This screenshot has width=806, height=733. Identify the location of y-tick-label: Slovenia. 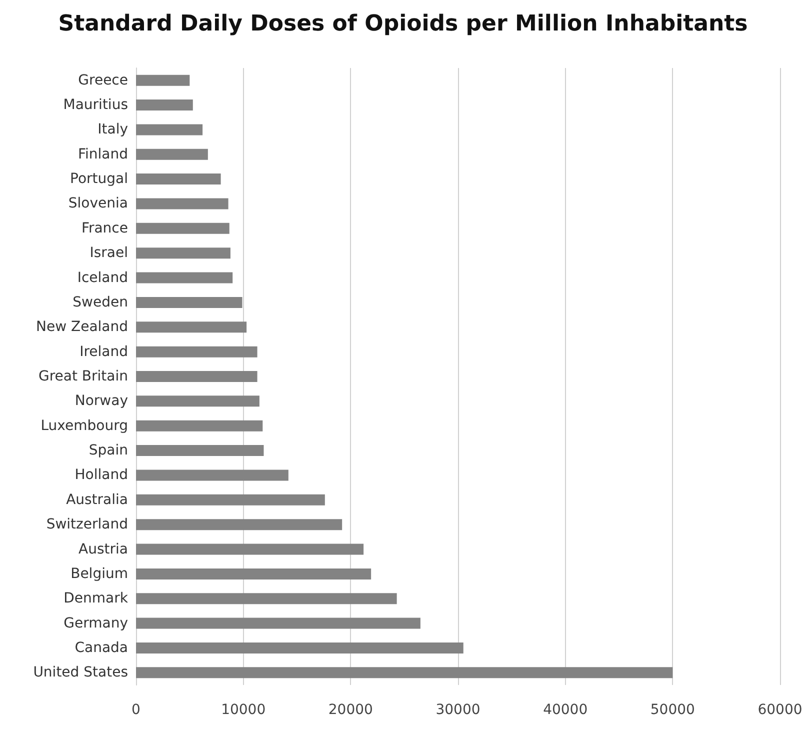
(98, 204).